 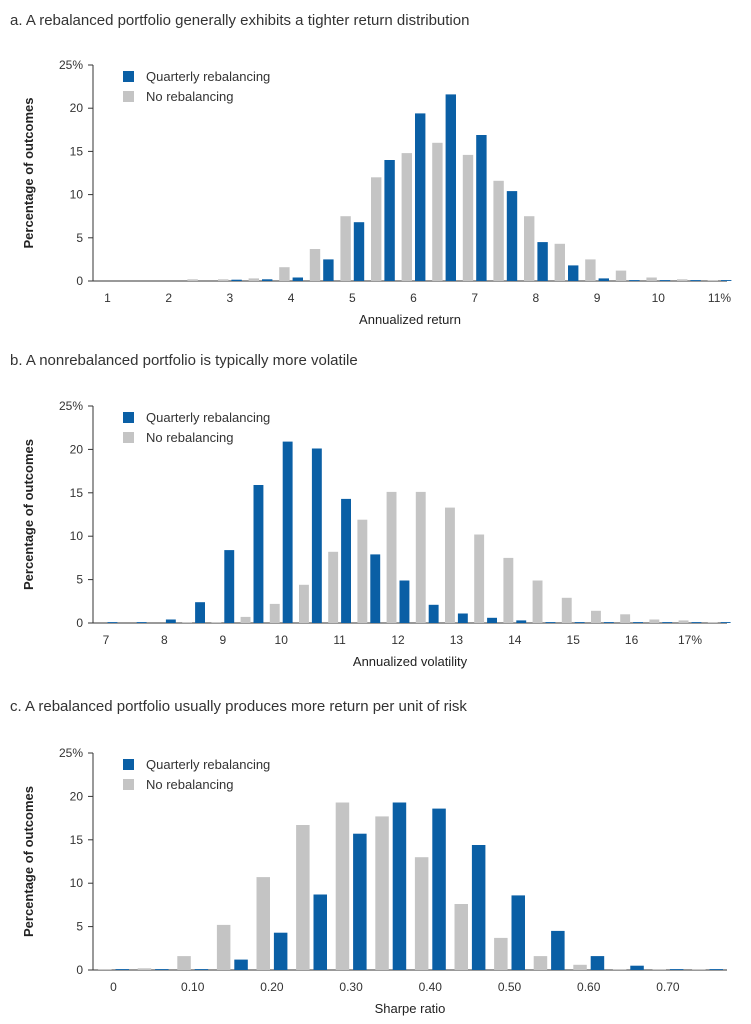 What do you see at coordinates (668, 987) in the screenshot?
I see `x-tick-label: 0.70` at bounding box center [668, 987].